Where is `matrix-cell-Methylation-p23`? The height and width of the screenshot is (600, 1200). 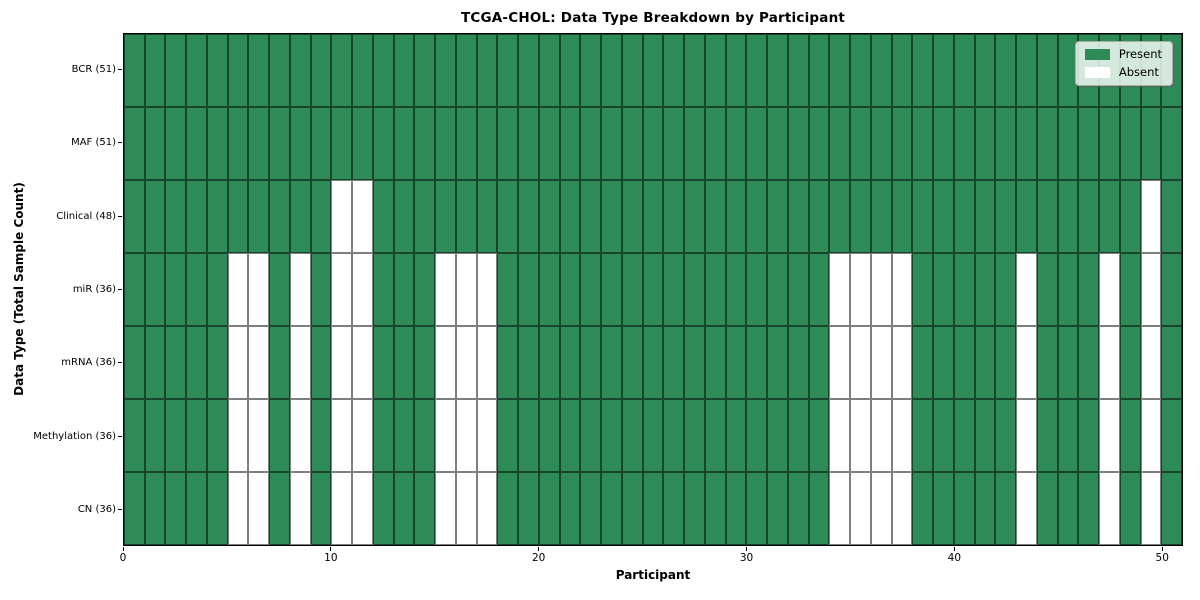
matrix-cell-Methylation-p23 is located at coordinates (611, 435).